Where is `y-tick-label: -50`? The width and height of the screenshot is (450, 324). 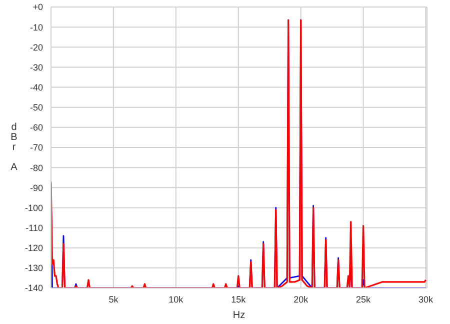 y-tick-label: -50 is located at coordinates (36, 107).